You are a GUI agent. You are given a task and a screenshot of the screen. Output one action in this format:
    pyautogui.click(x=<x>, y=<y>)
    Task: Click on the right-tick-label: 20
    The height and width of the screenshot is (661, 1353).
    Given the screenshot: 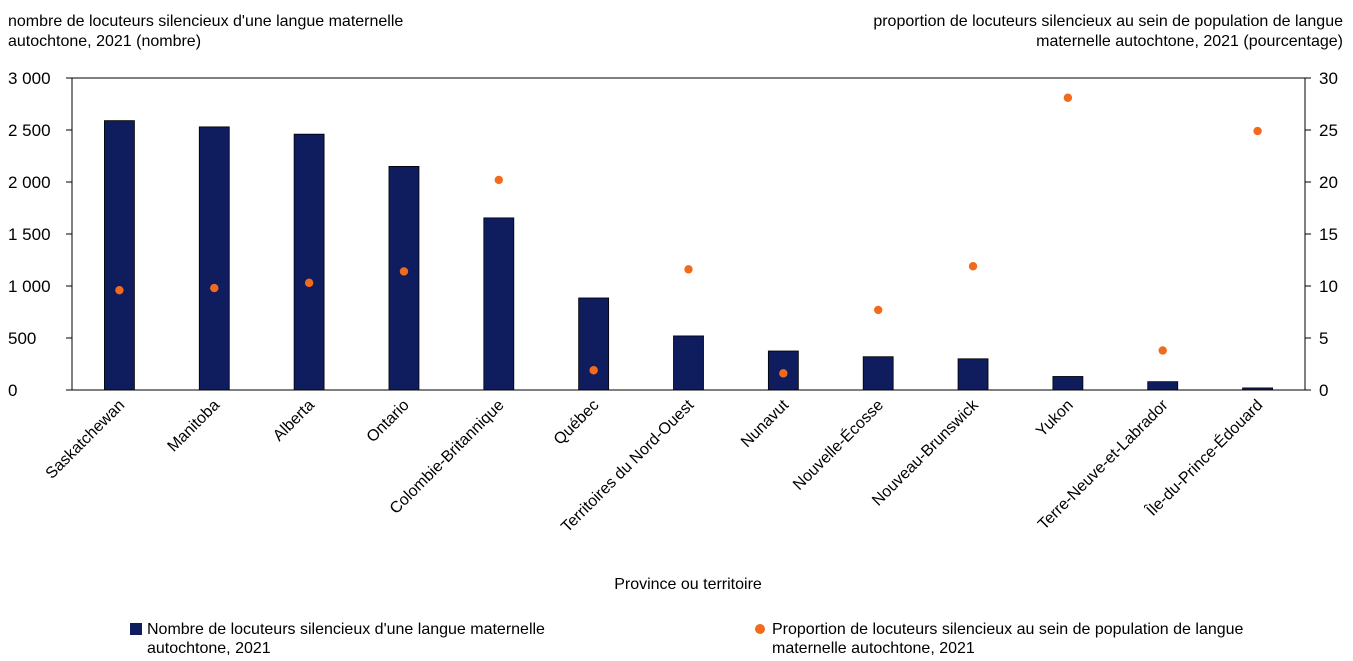 What is the action you would take?
    pyautogui.click(x=1328, y=182)
    